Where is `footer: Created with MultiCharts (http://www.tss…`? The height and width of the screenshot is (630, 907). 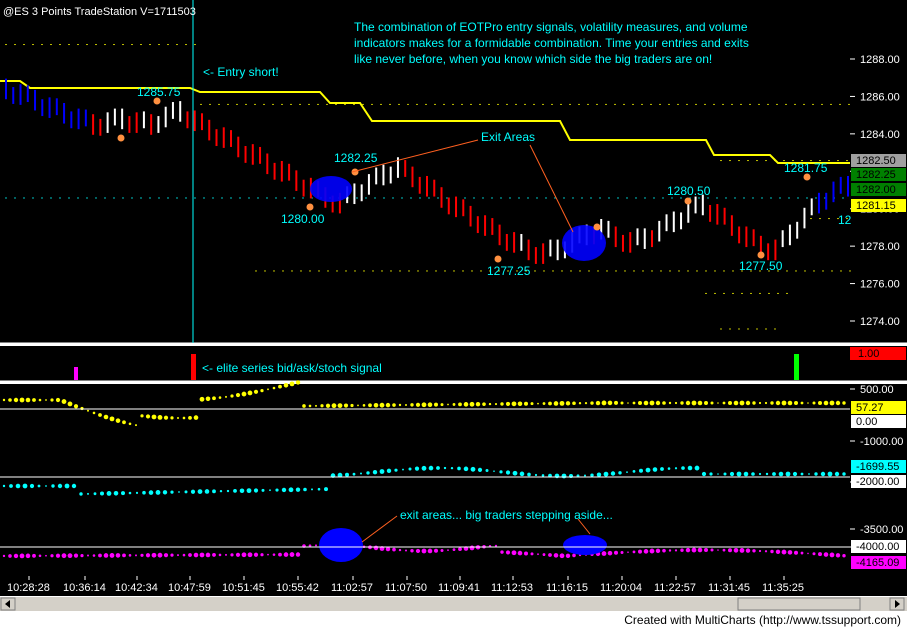
footer: Created with MultiCharts (http://www.tss… is located at coordinates (453, 621).